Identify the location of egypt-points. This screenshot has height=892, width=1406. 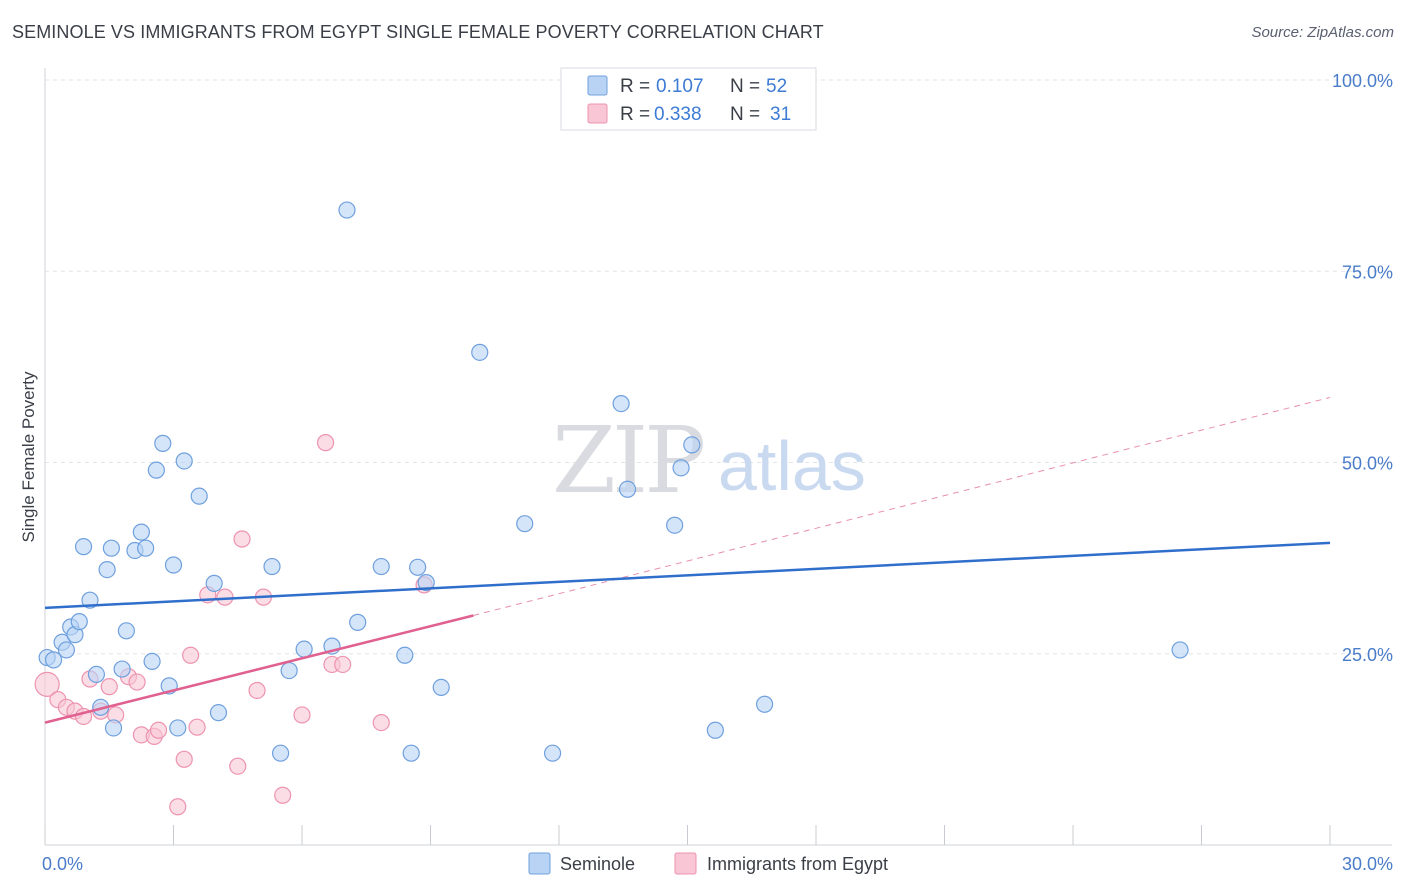
(233, 625).